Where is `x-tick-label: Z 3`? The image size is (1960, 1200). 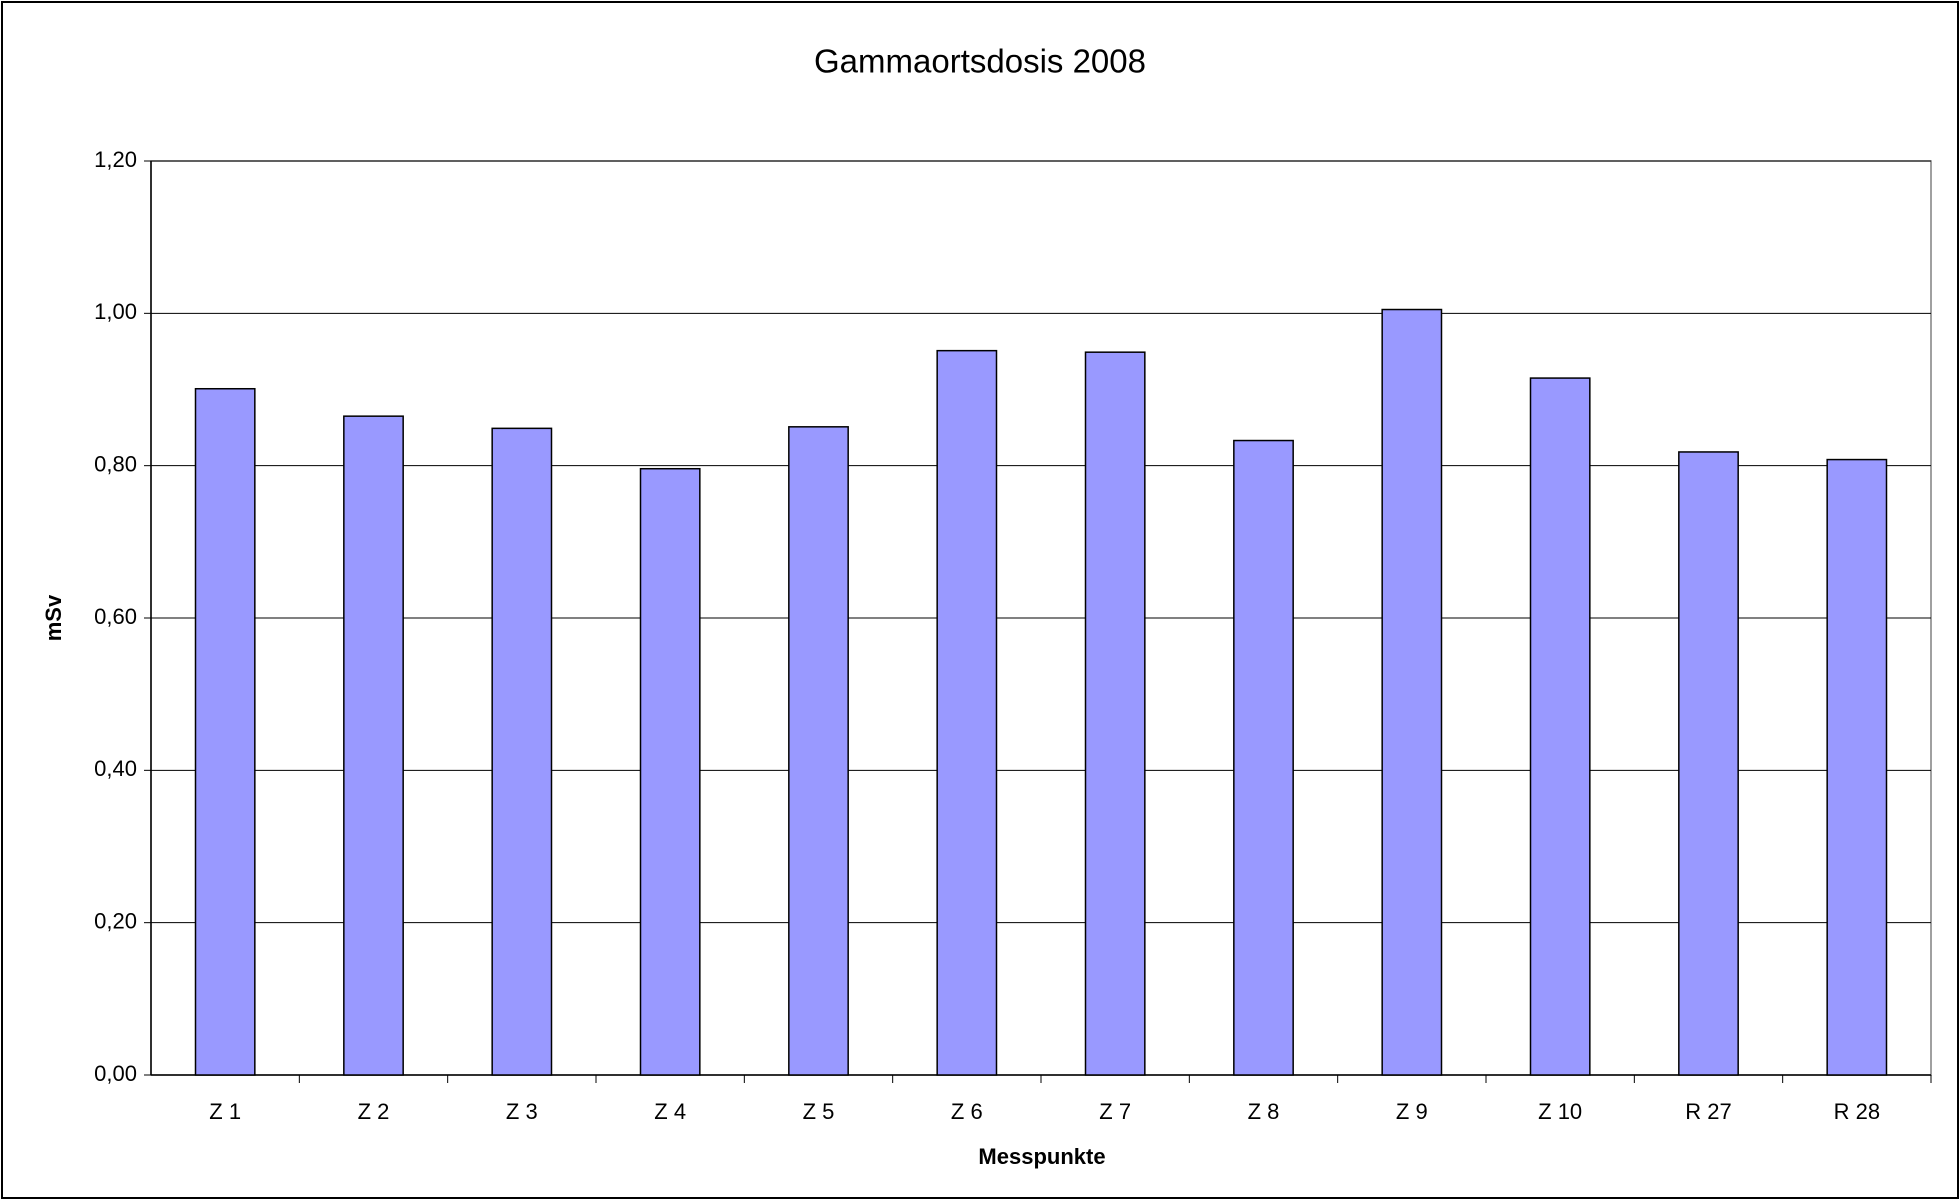
x-tick-label: Z 3 is located at coordinates (522, 1111).